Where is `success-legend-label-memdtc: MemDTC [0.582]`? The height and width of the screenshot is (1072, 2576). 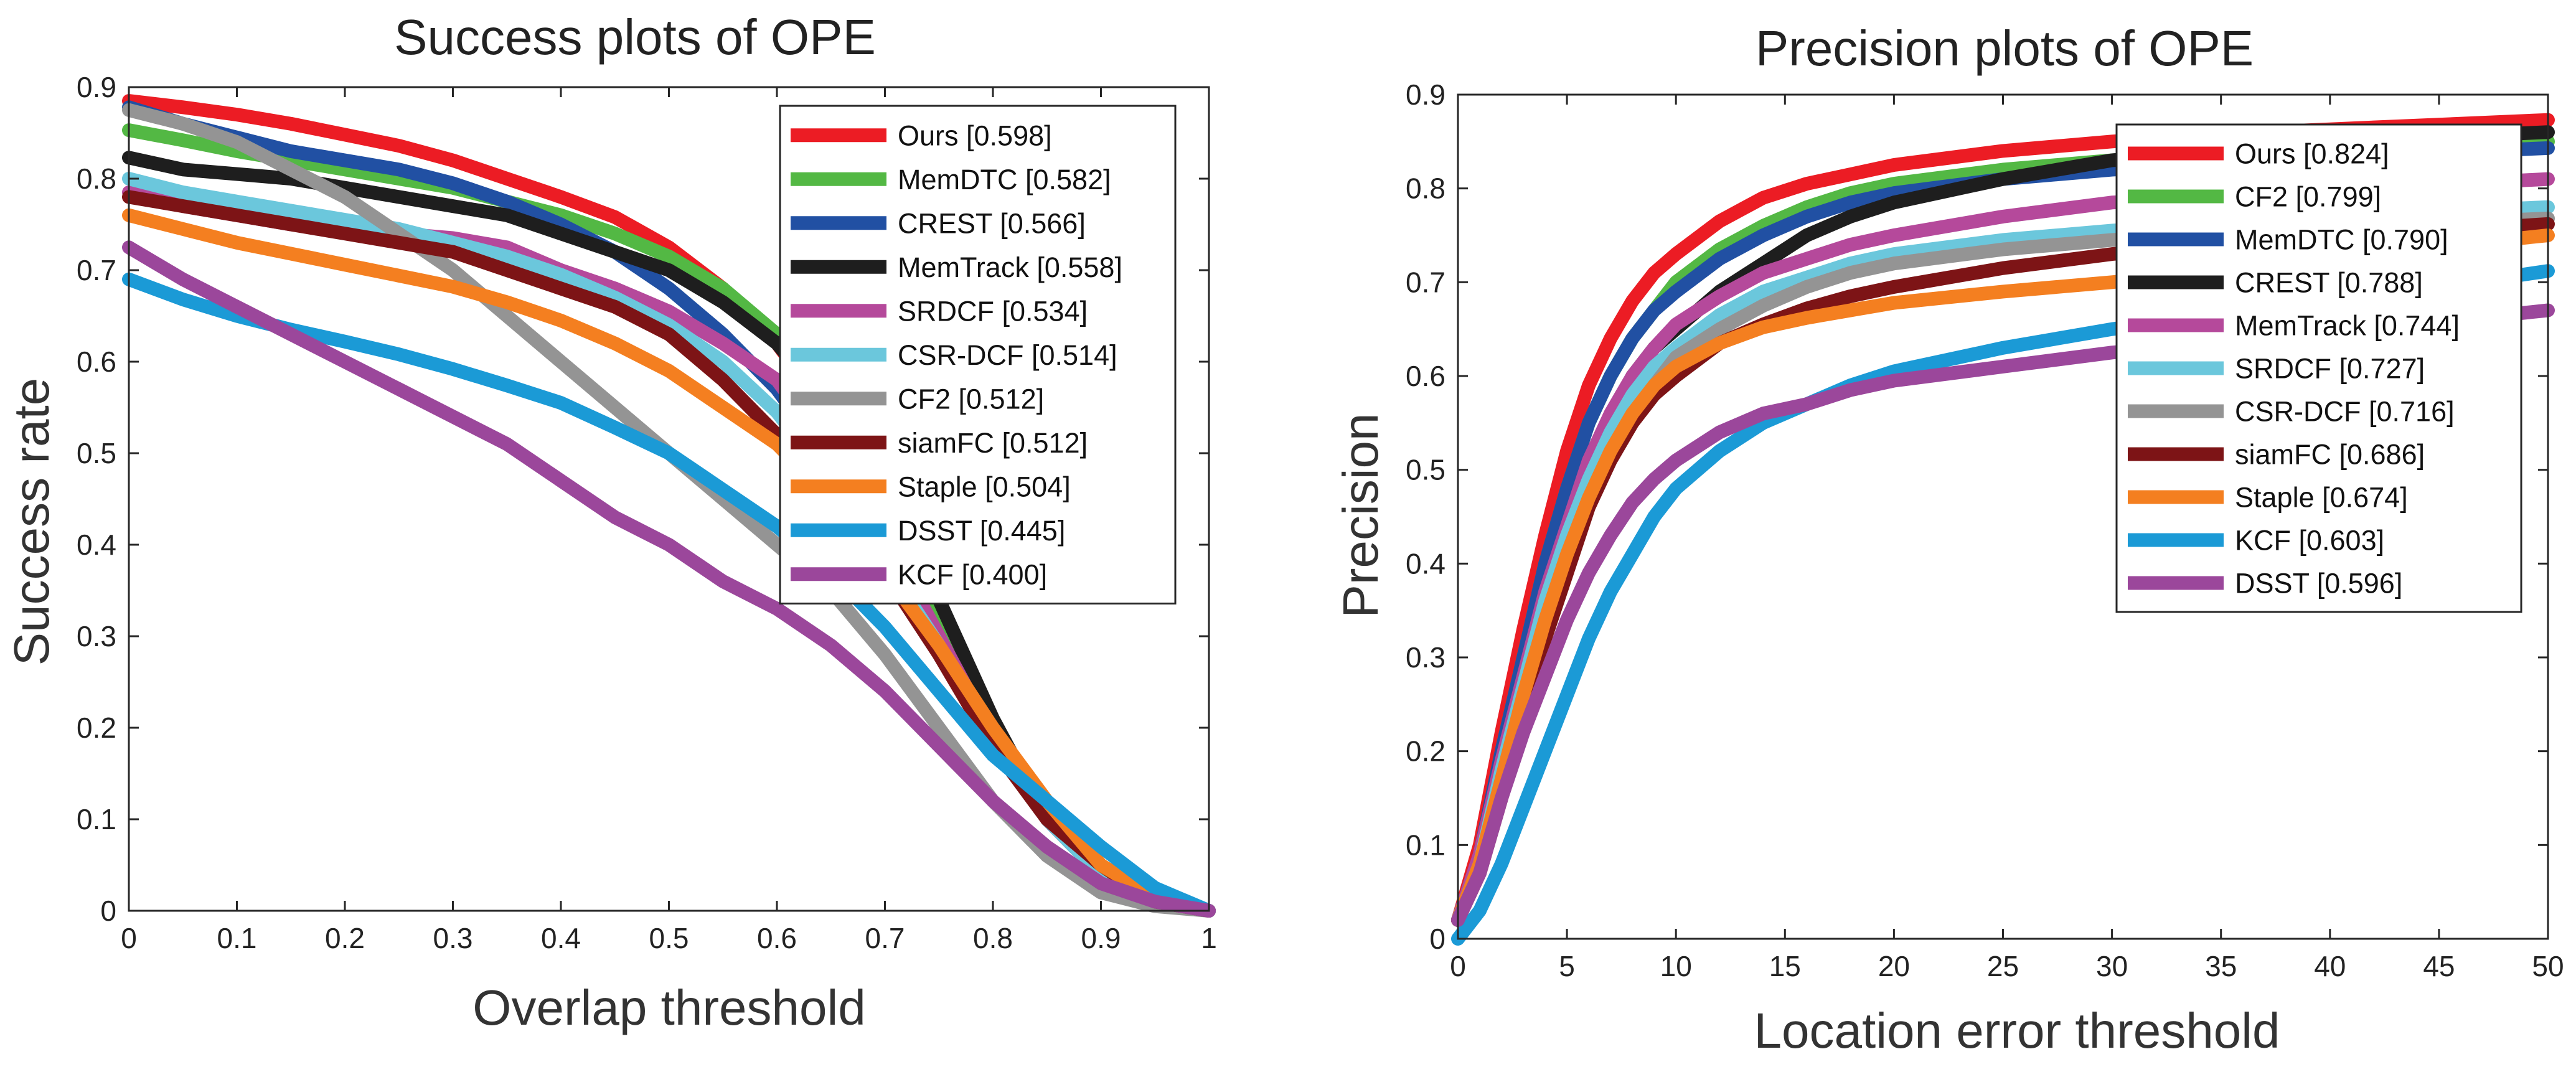 success-legend-label-memdtc: MemDTC [0.582] is located at coordinates (1004, 179).